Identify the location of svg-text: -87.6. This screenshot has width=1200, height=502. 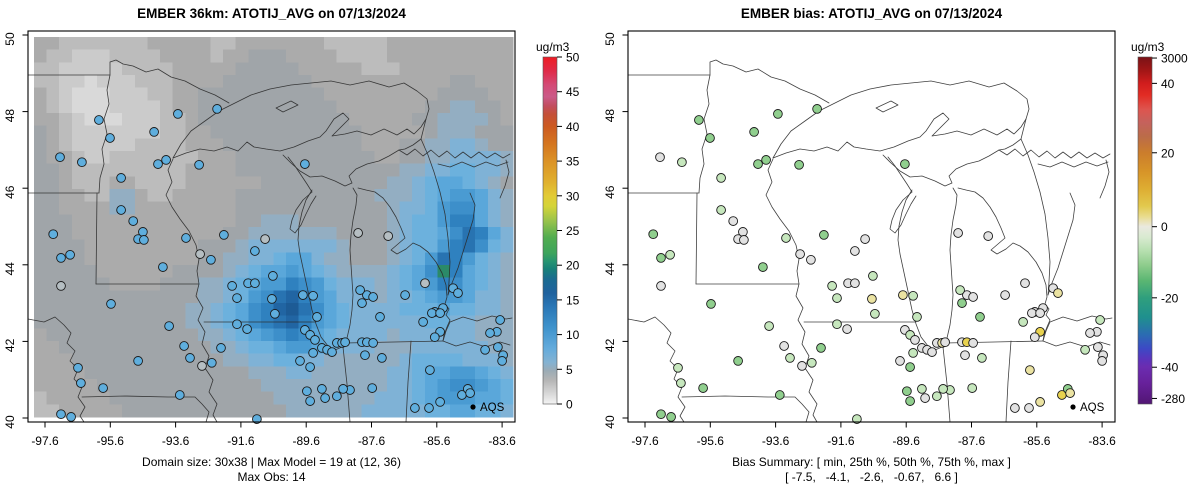
(372, 441).